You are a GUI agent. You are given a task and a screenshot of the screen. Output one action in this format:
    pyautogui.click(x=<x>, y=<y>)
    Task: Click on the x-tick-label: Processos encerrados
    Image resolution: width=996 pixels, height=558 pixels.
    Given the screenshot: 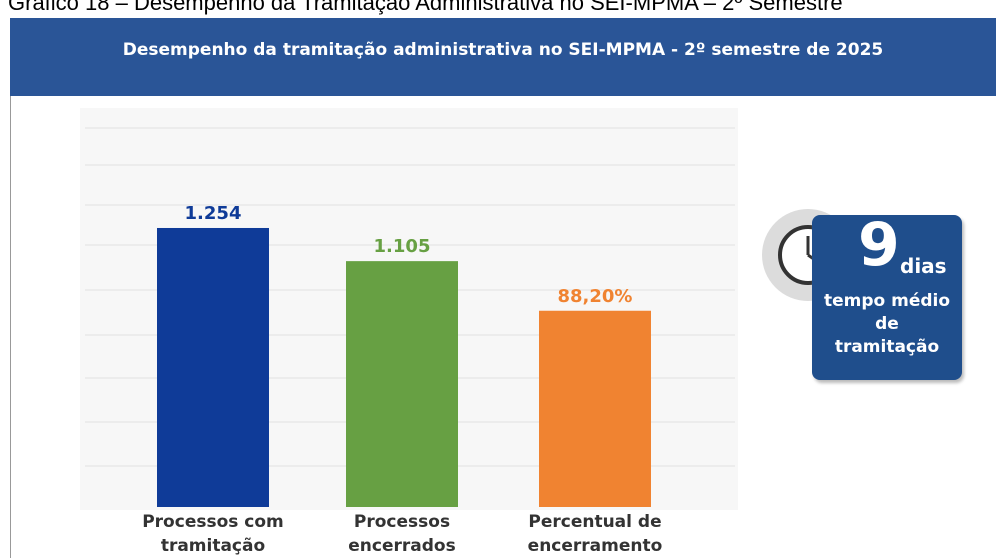 What is the action you would take?
    pyautogui.click(x=402, y=534)
    